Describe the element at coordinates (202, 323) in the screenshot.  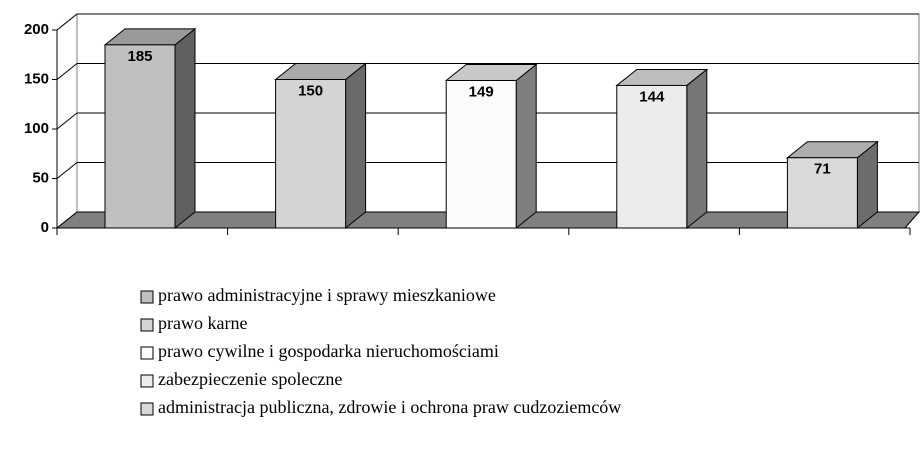
I see `legend-label: prawo karne` at that location.